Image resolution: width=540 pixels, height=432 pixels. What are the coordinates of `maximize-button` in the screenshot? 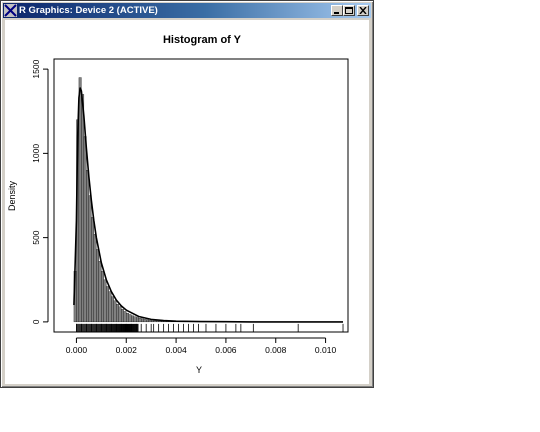 It's located at (349, 10).